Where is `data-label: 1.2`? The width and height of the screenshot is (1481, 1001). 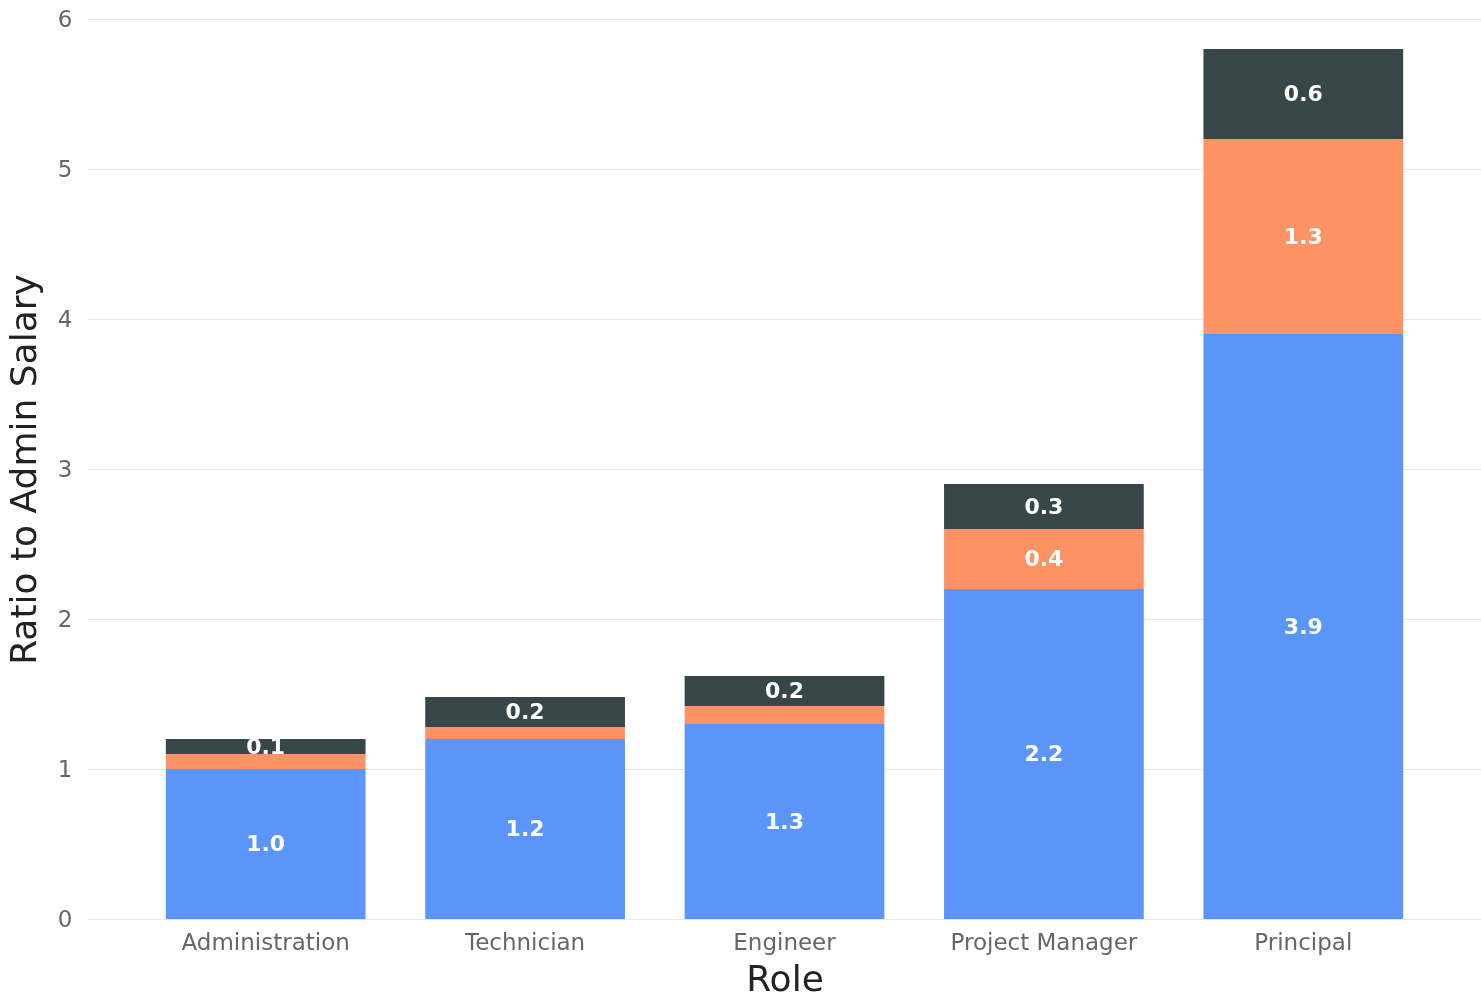 data-label: 1.2 is located at coordinates (525, 828).